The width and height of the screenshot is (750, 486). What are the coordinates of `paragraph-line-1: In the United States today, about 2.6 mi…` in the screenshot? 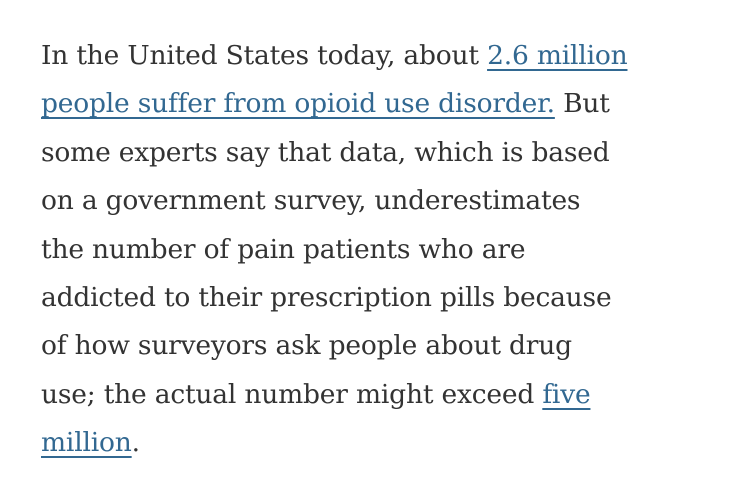 It's located at (381, 56).